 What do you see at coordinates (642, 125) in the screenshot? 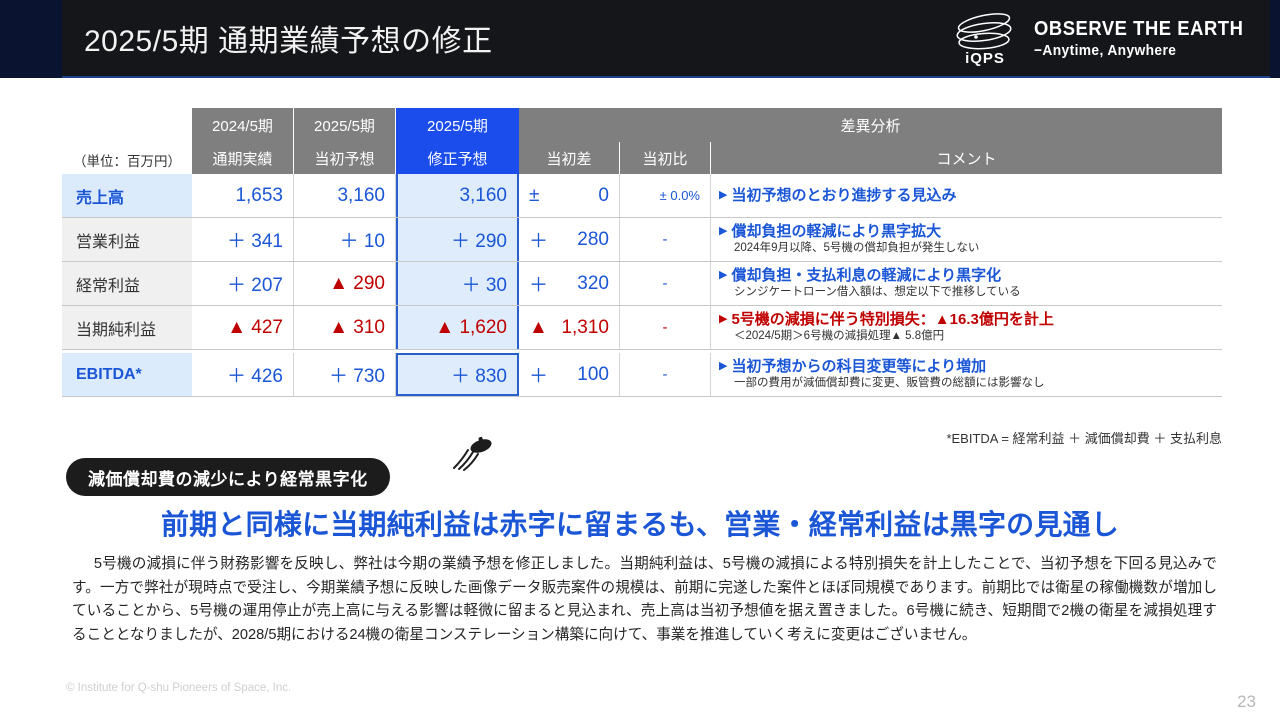
I see `table-header-row-top: 2024/5期 2025/5期 2025/5期 差異分析` at bounding box center [642, 125].